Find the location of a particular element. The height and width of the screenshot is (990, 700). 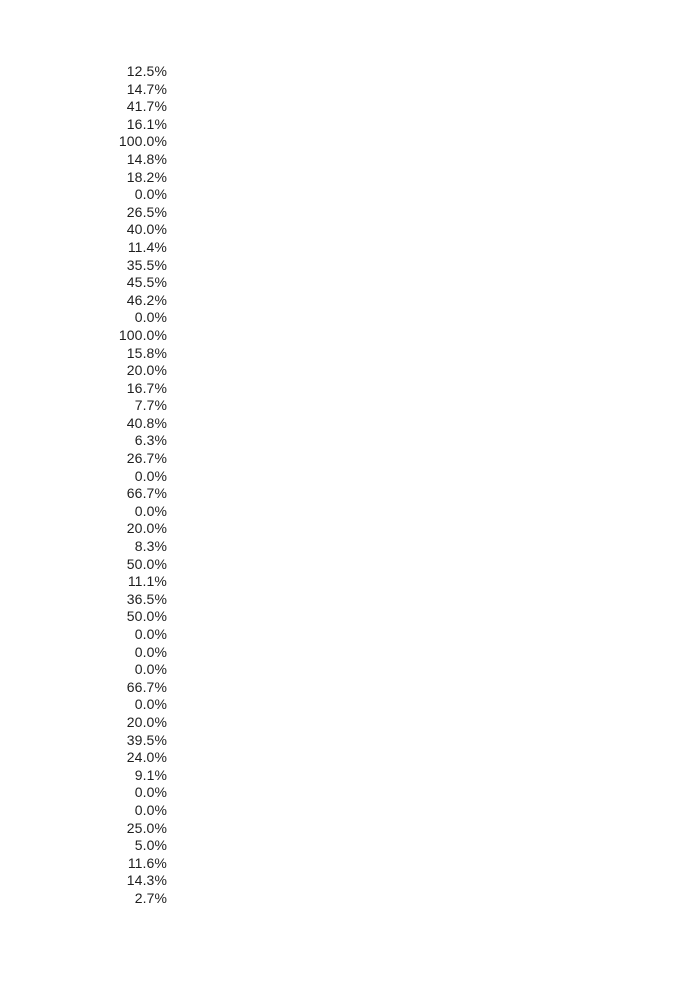

percentage-value: 40.0% is located at coordinates (146, 229).